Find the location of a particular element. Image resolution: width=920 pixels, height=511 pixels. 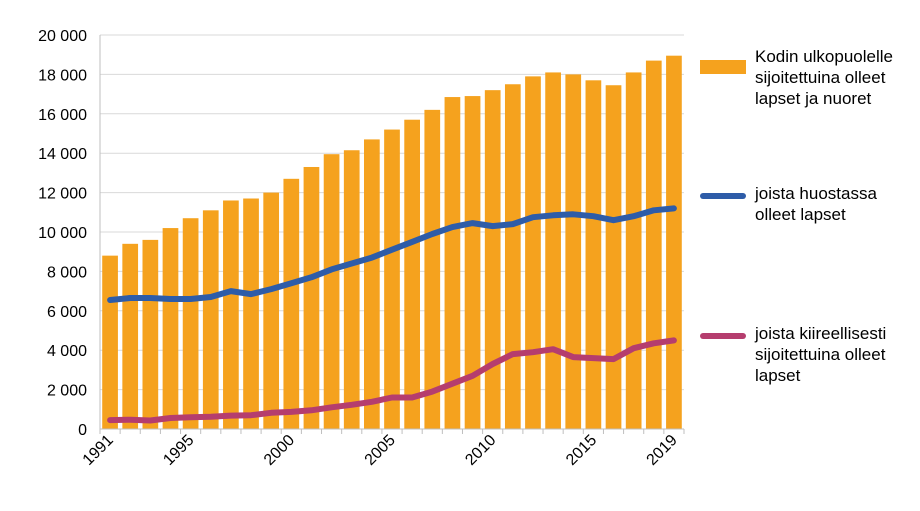

bar-2011 is located at coordinates (512, 256).